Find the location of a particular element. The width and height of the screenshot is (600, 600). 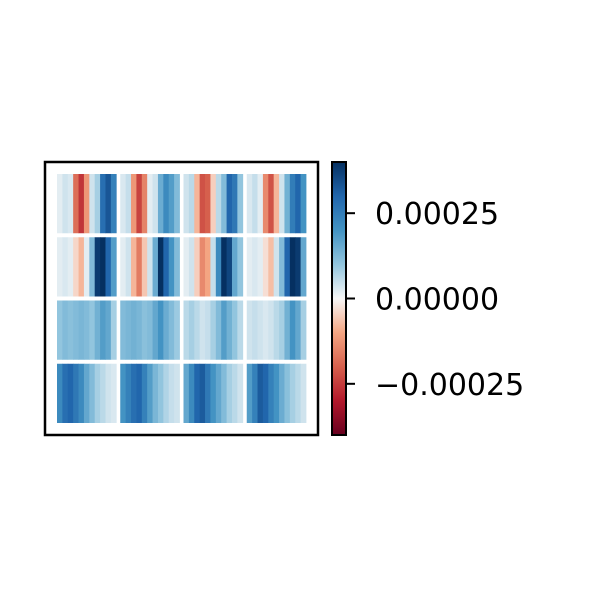

colorbar-tick-label: 0.00025 is located at coordinates (437, 214).